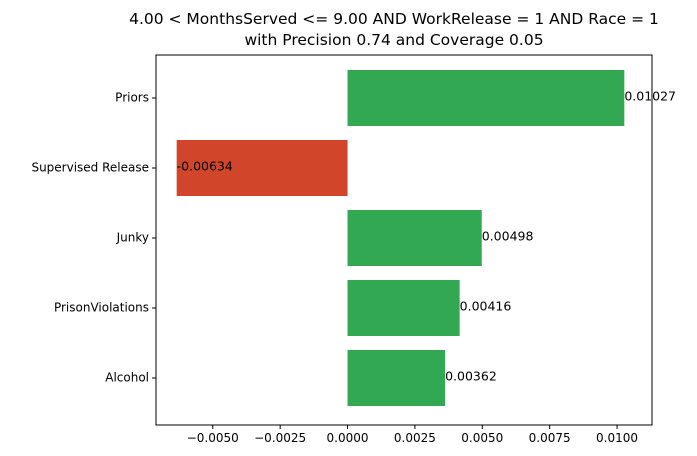 This screenshot has height=456, width=697. What do you see at coordinates (280, 438) in the screenshot?
I see `x-tick-label: −0.0025` at bounding box center [280, 438].